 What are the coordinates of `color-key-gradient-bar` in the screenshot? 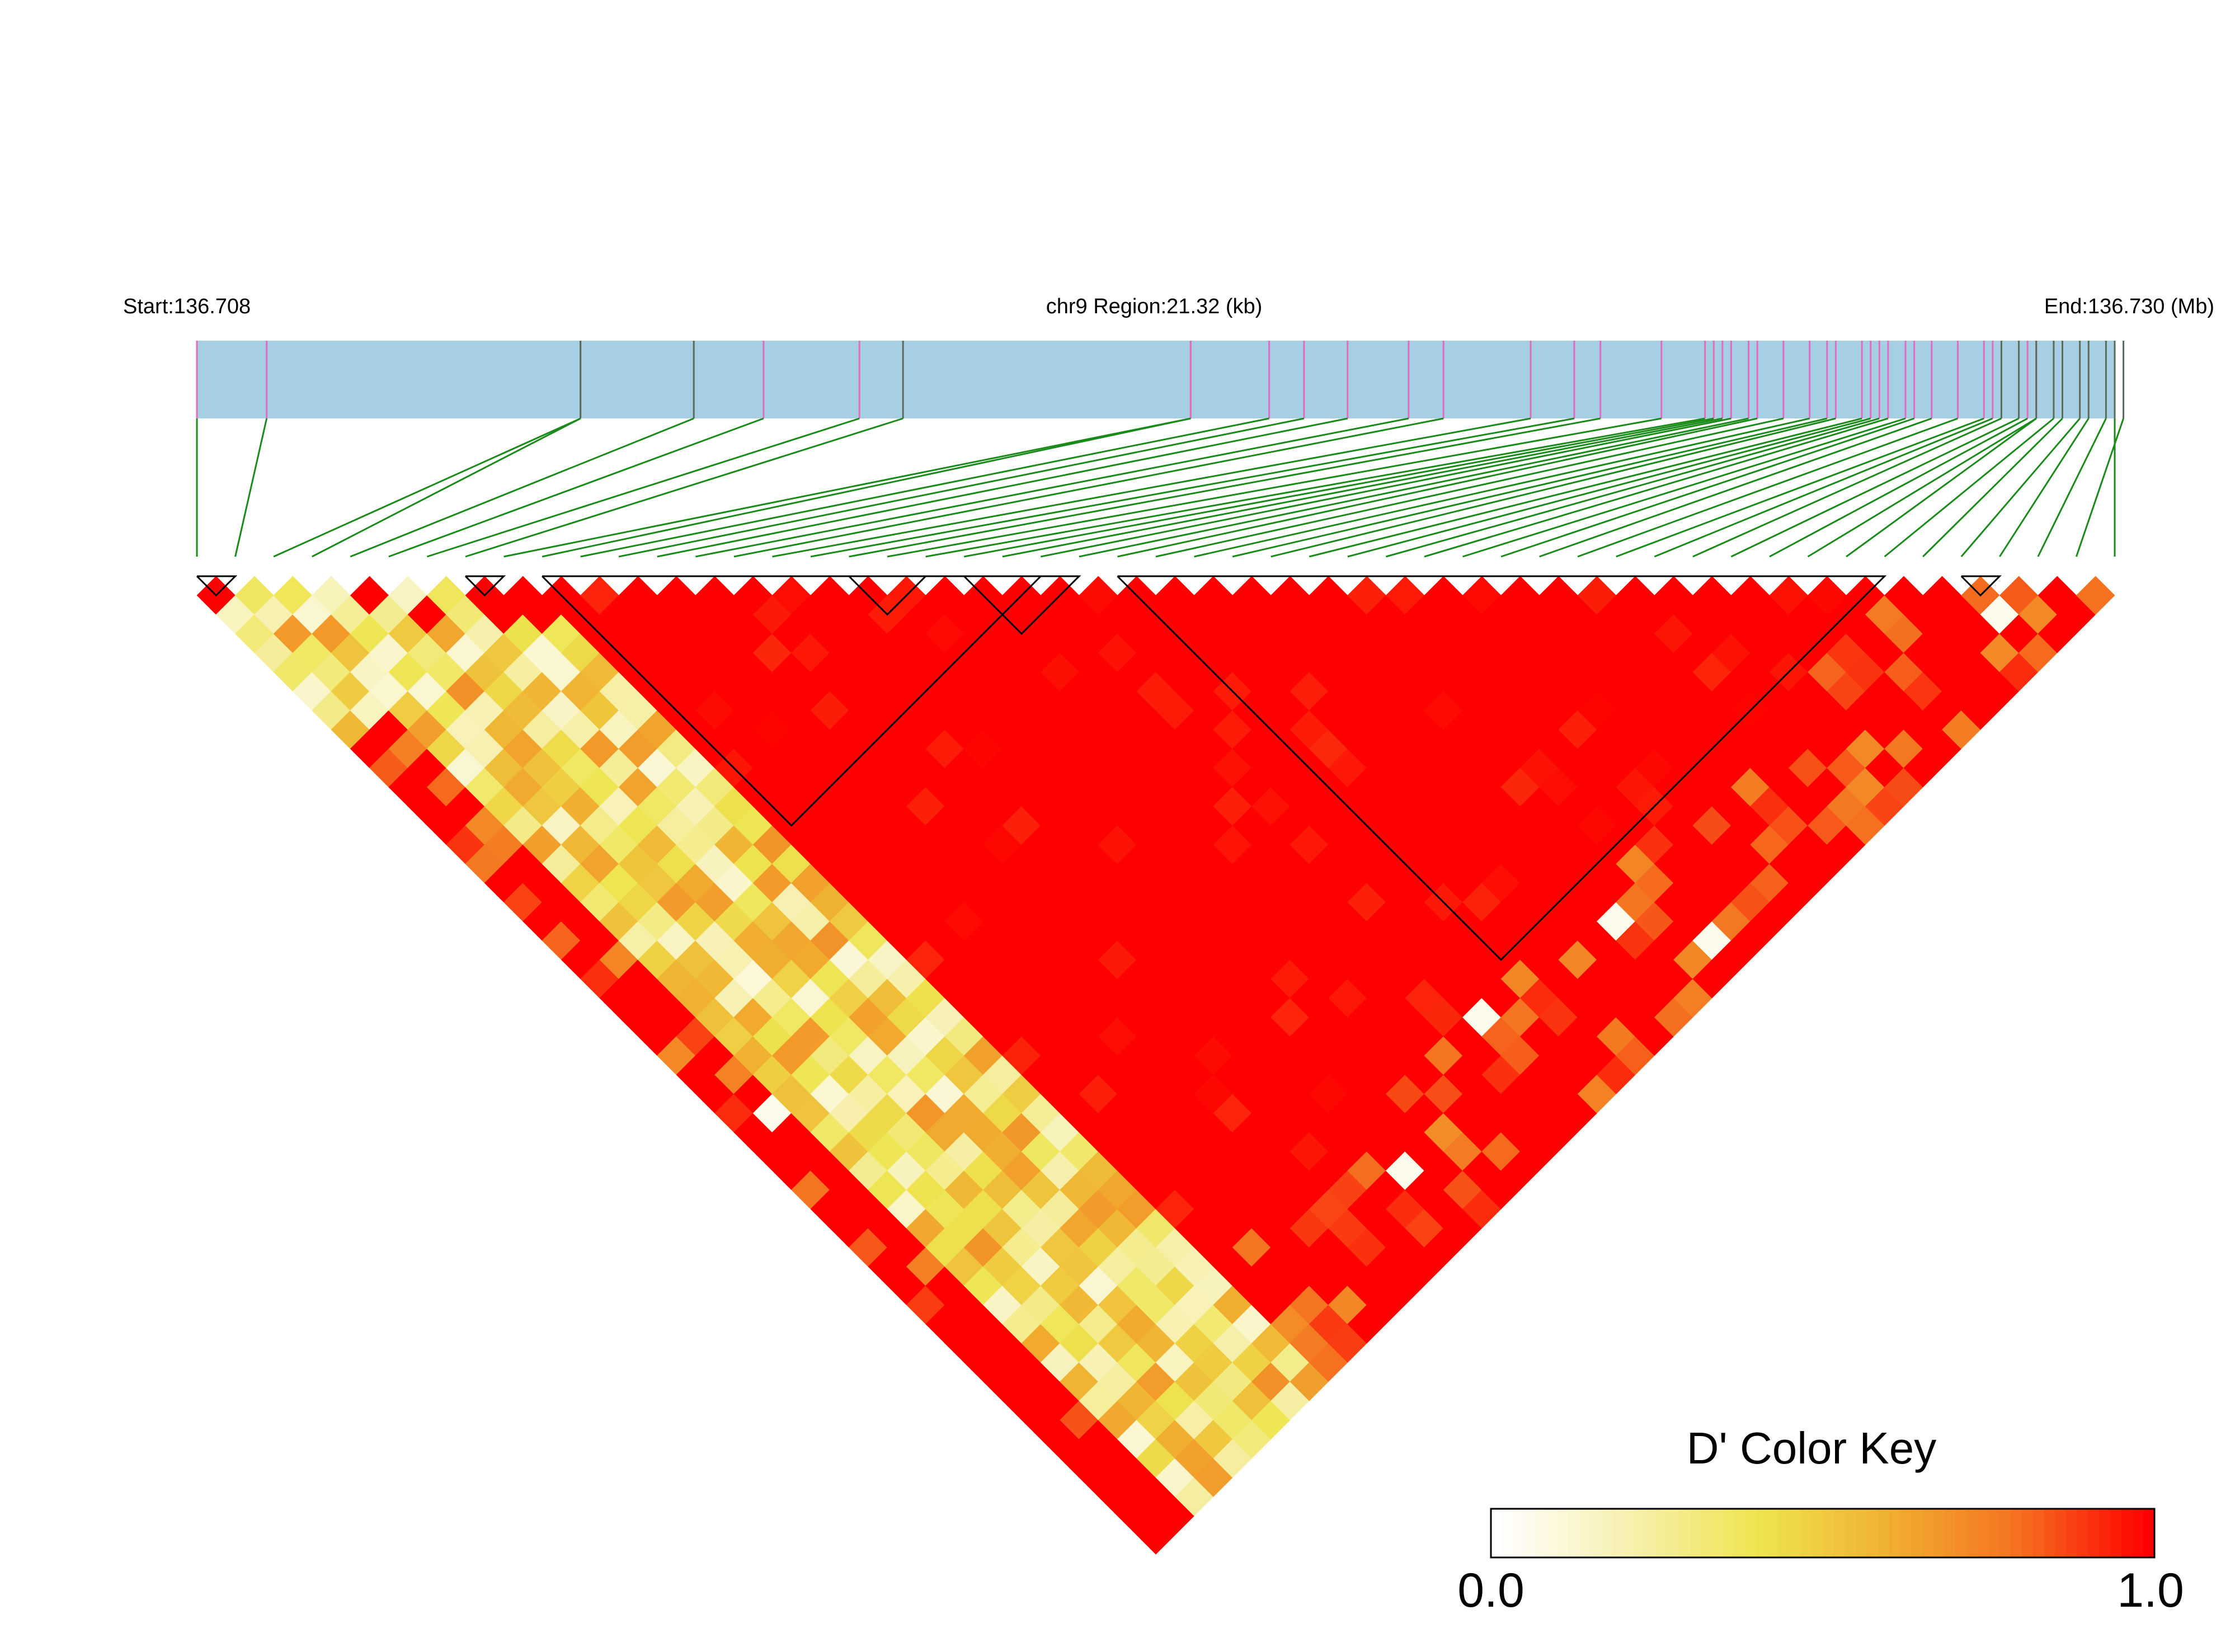 It's located at (1823, 1534).